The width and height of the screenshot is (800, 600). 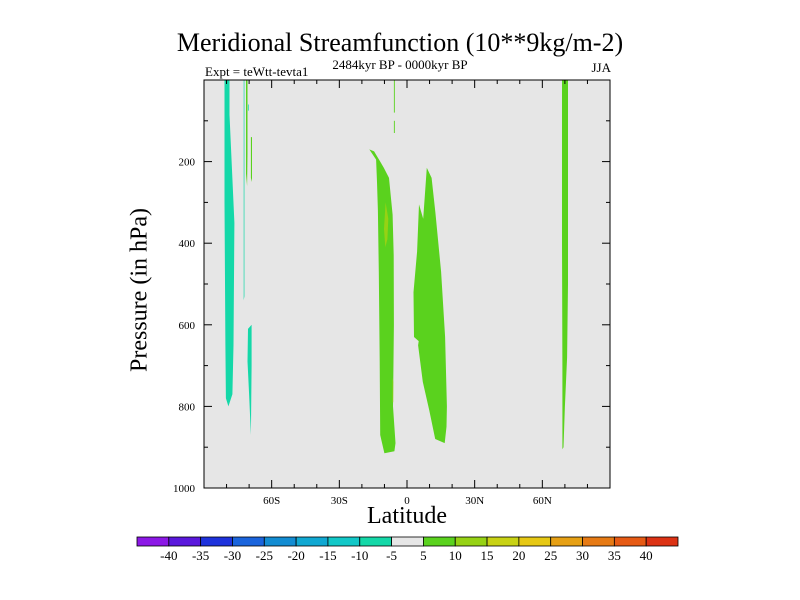 What do you see at coordinates (474, 501) in the screenshot?
I see `x-tick-label: 30N` at bounding box center [474, 501].